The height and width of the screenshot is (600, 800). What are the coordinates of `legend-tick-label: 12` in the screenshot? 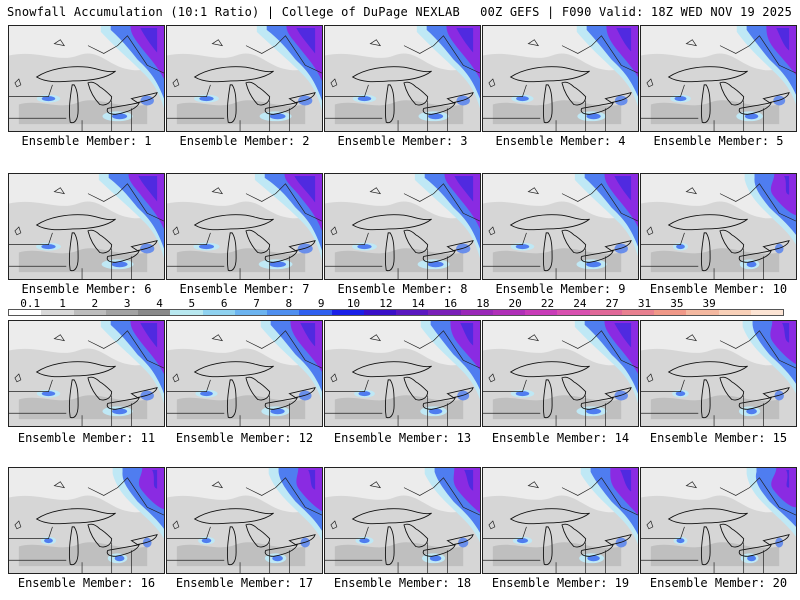 It's located at (386, 303).